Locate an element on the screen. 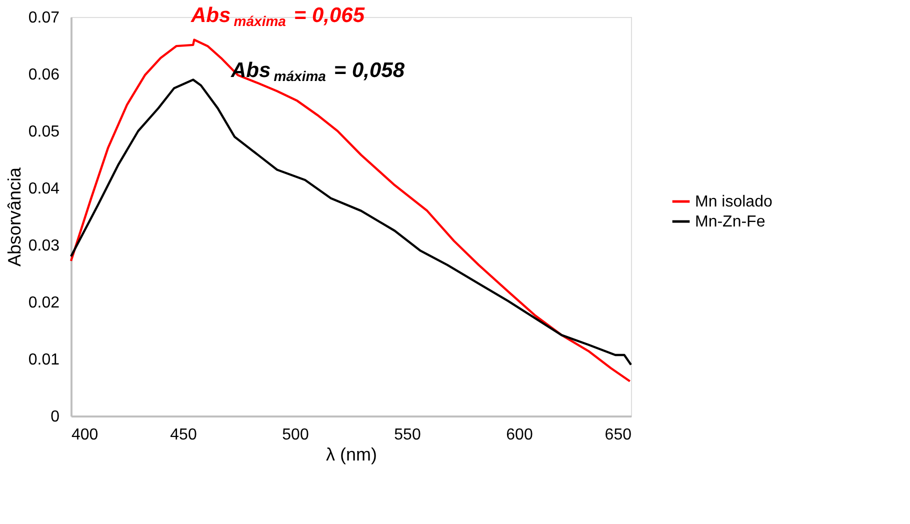 This screenshot has height=524, width=910. x-tick-label: 450 is located at coordinates (183, 435).